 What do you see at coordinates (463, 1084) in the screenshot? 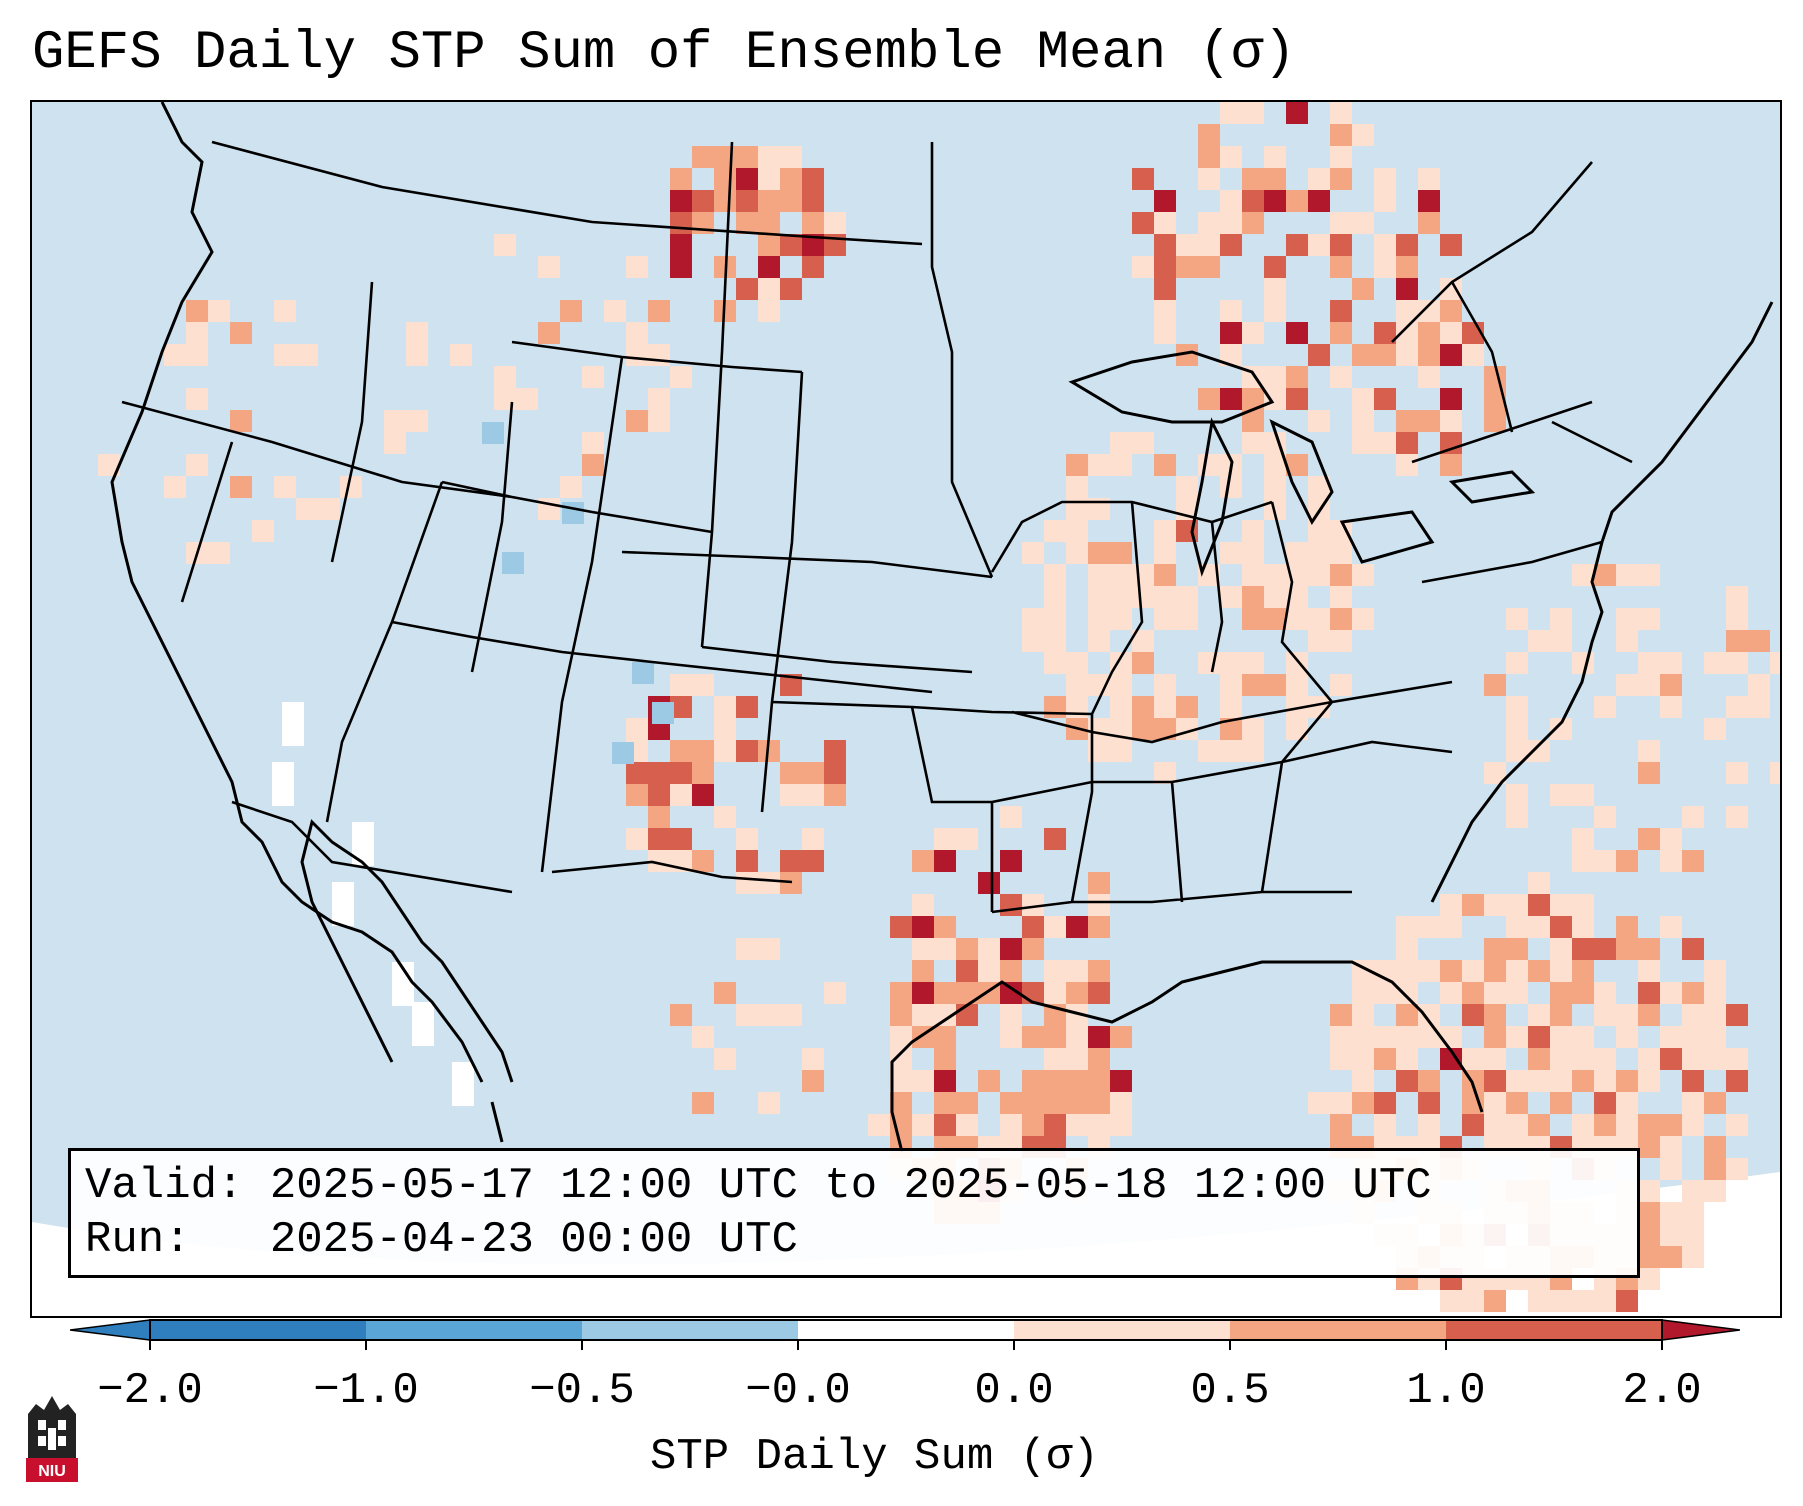
I see `missing-cell` at bounding box center [463, 1084].